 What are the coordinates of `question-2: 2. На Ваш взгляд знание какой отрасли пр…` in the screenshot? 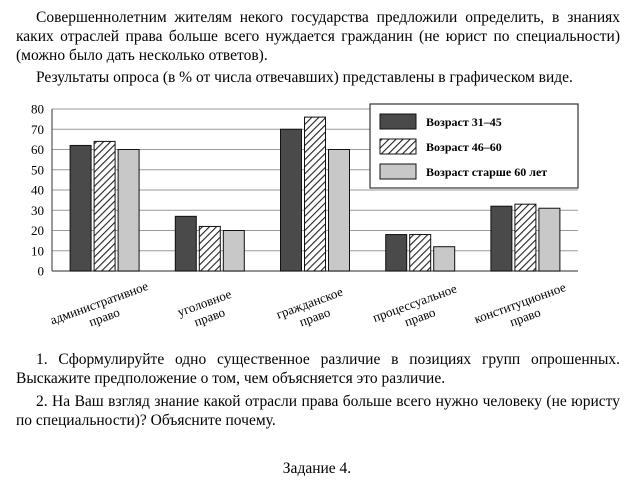 It's located at (318, 411).